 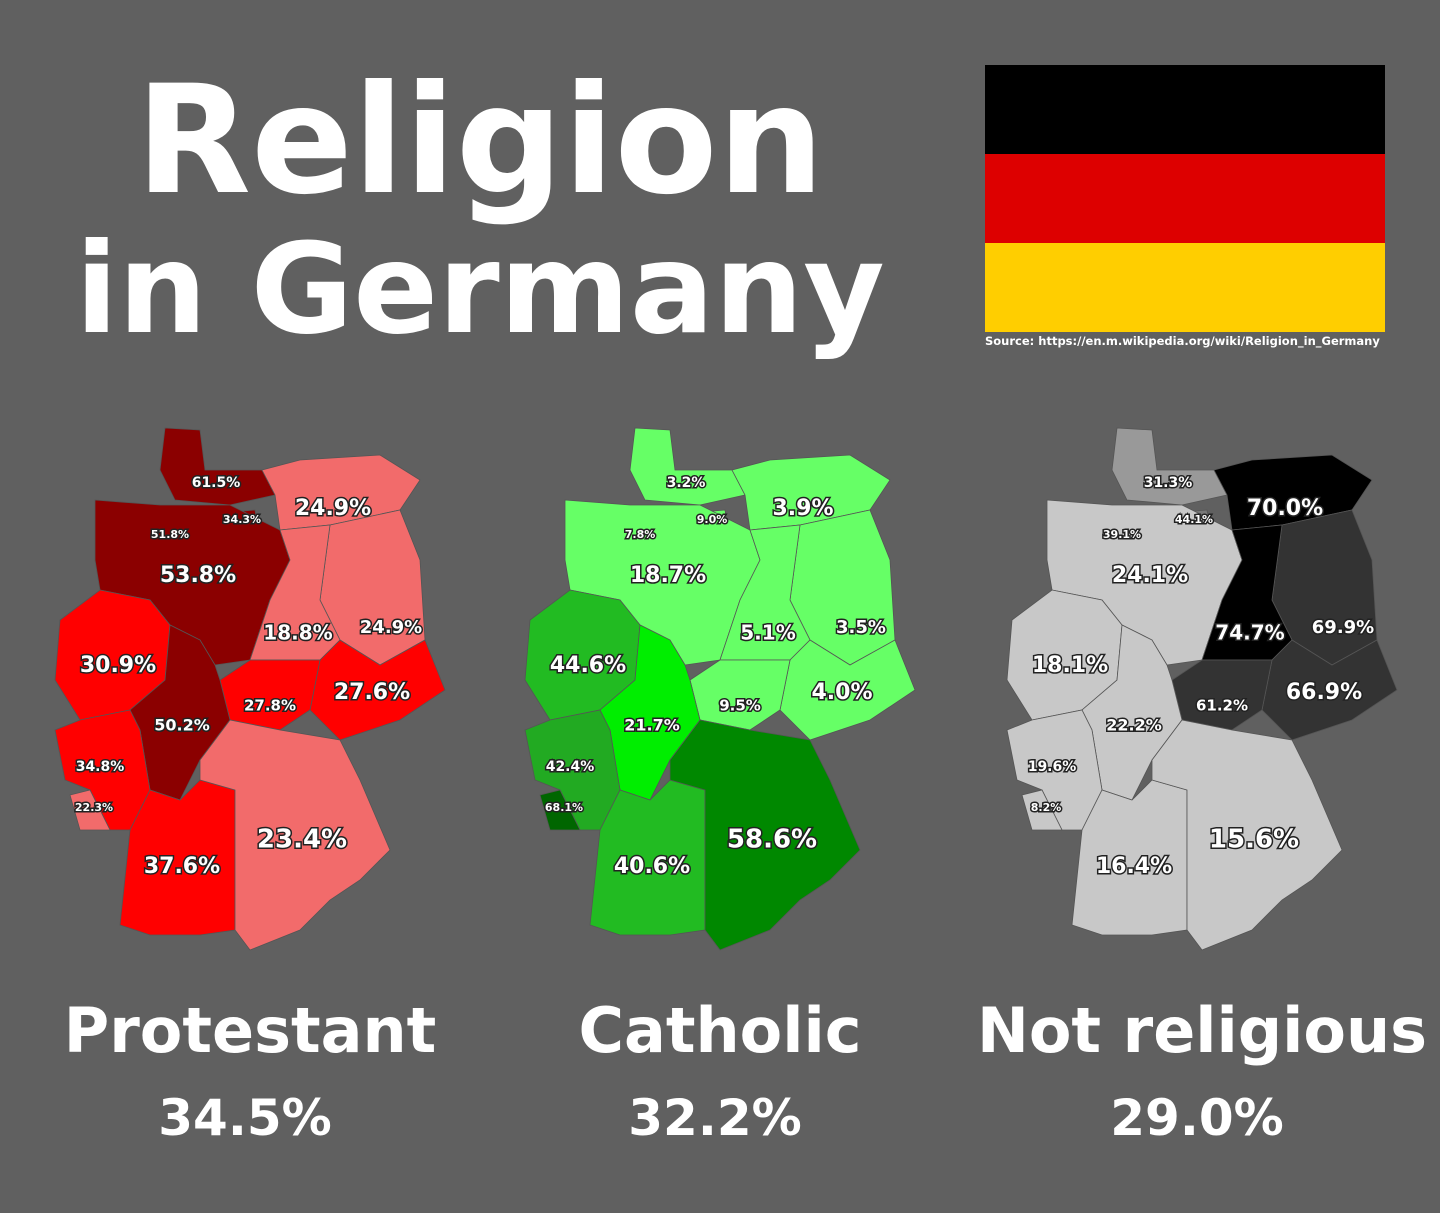 I want to click on state-value: 23.4%, so click(x=302, y=840).